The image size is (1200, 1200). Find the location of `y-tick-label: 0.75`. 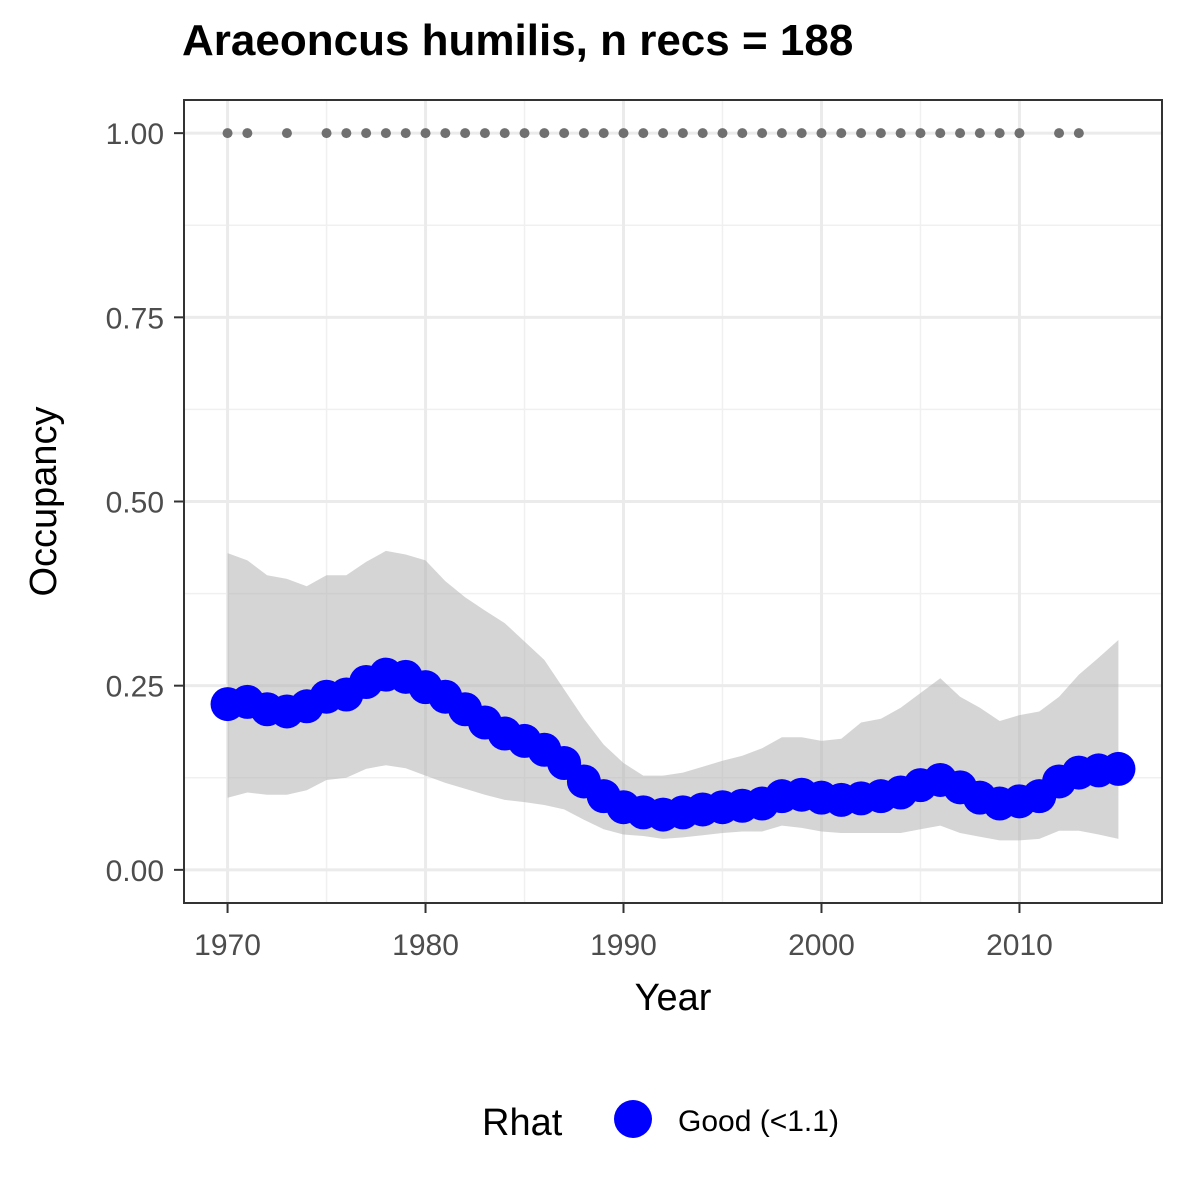

y-tick-label: 0.75 is located at coordinates (135, 318).